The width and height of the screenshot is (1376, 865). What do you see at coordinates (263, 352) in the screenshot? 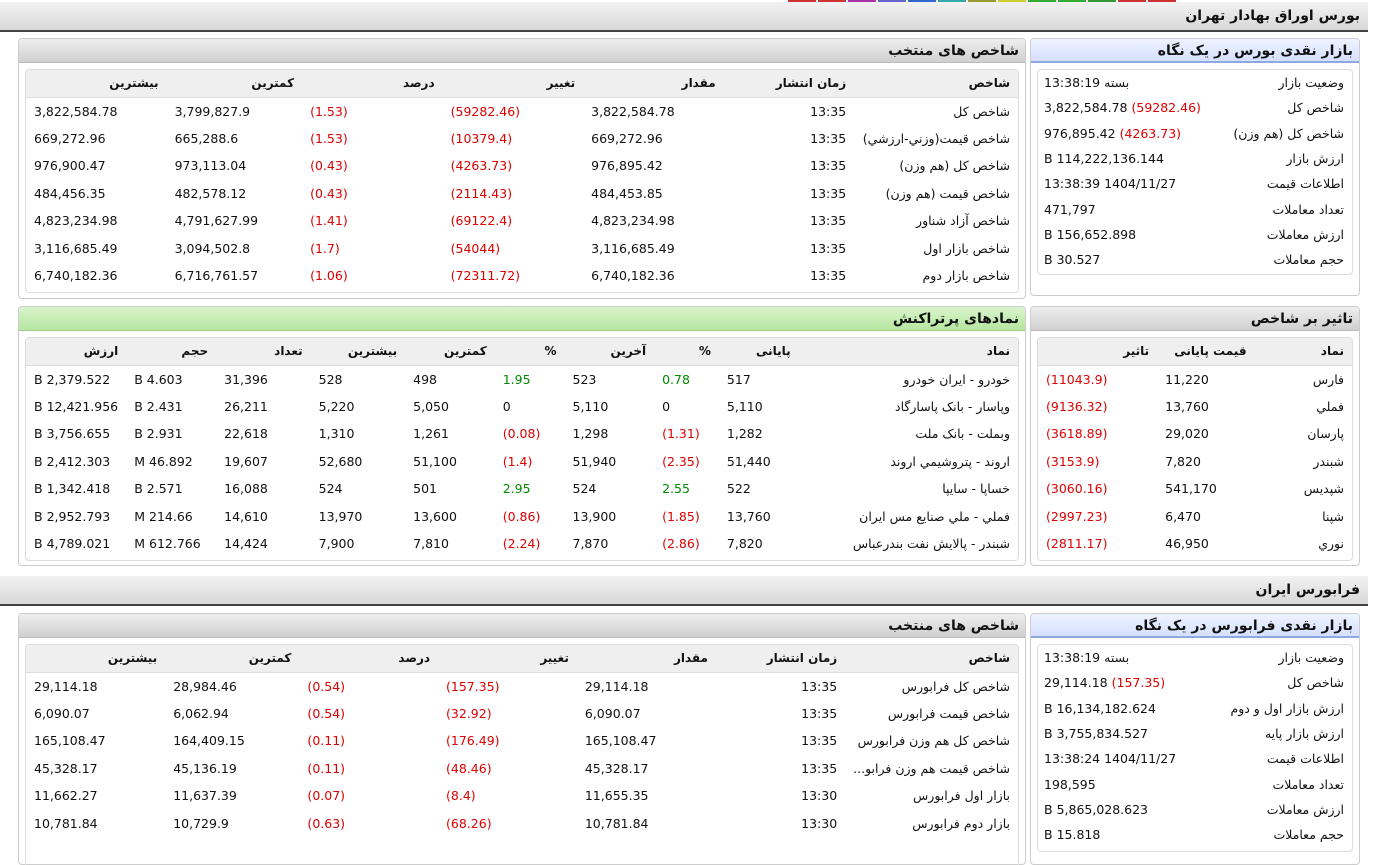
I see `tse-active-header: تعداد` at bounding box center [263, 352].